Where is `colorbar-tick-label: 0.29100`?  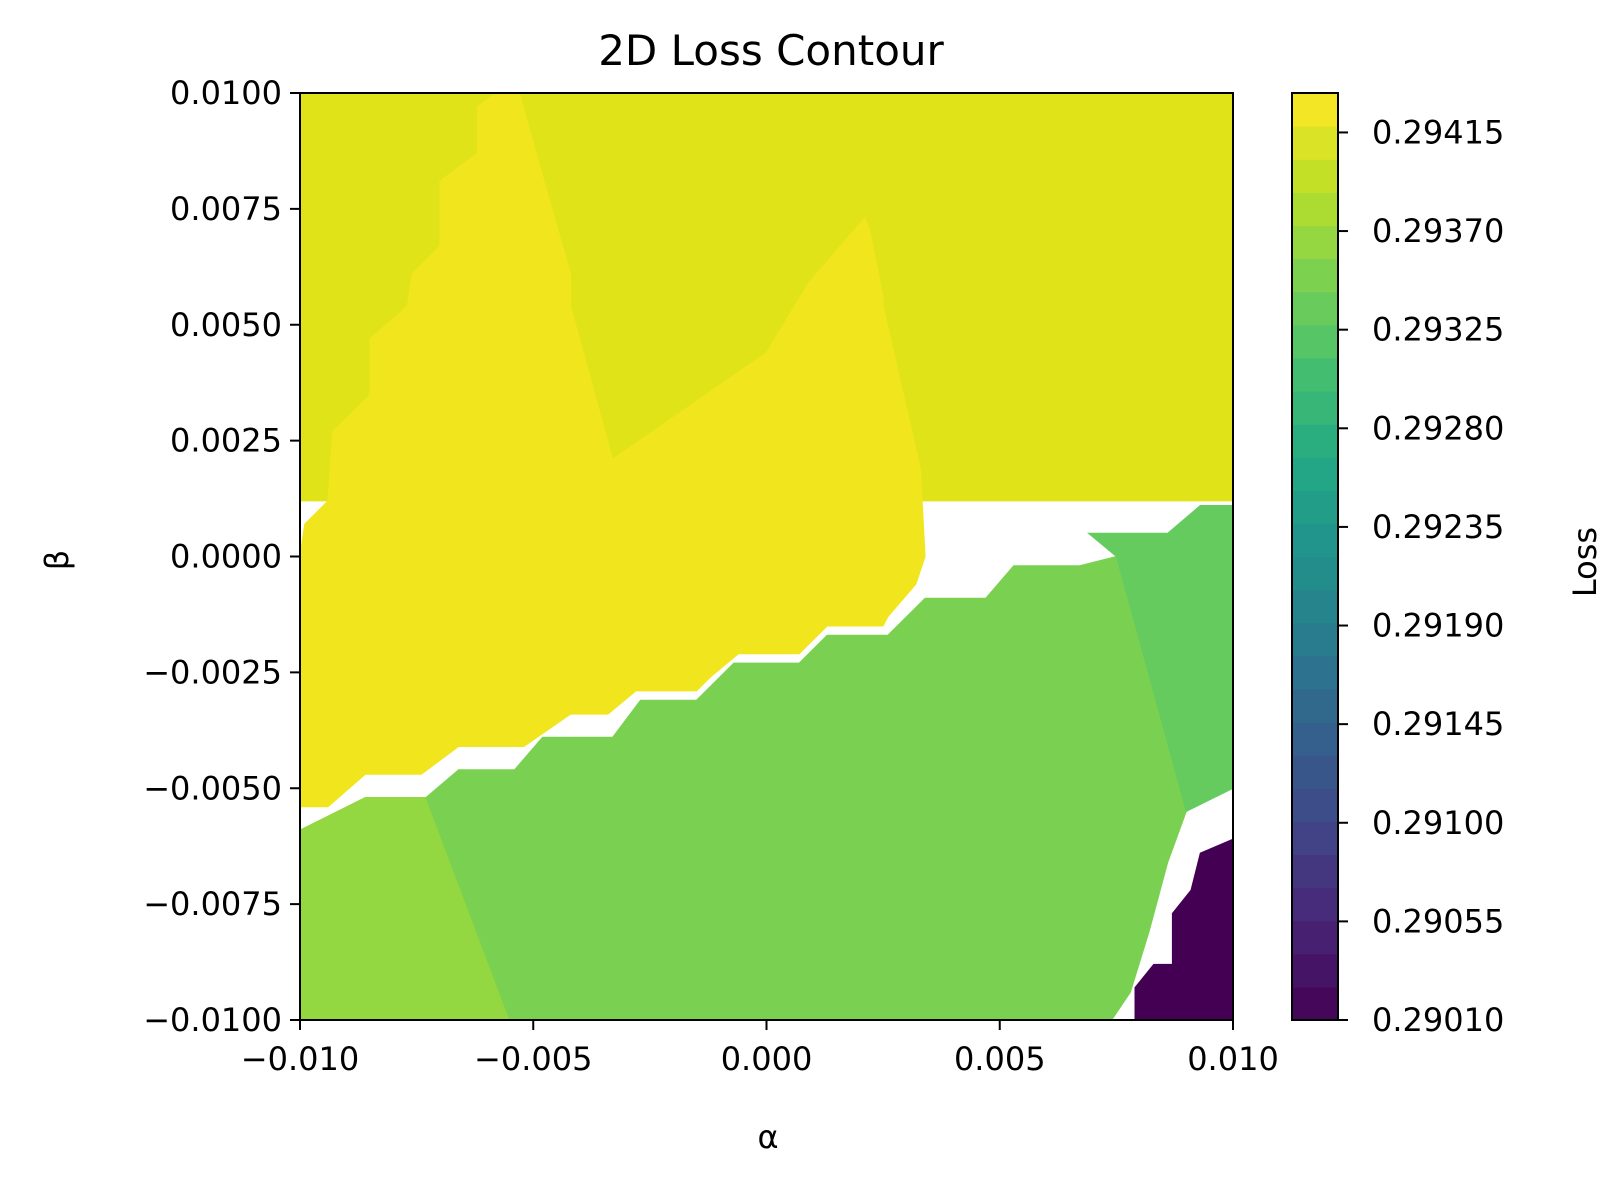 colorbar-tick-label: 0.29100 is located at coordinates (1438, 823).